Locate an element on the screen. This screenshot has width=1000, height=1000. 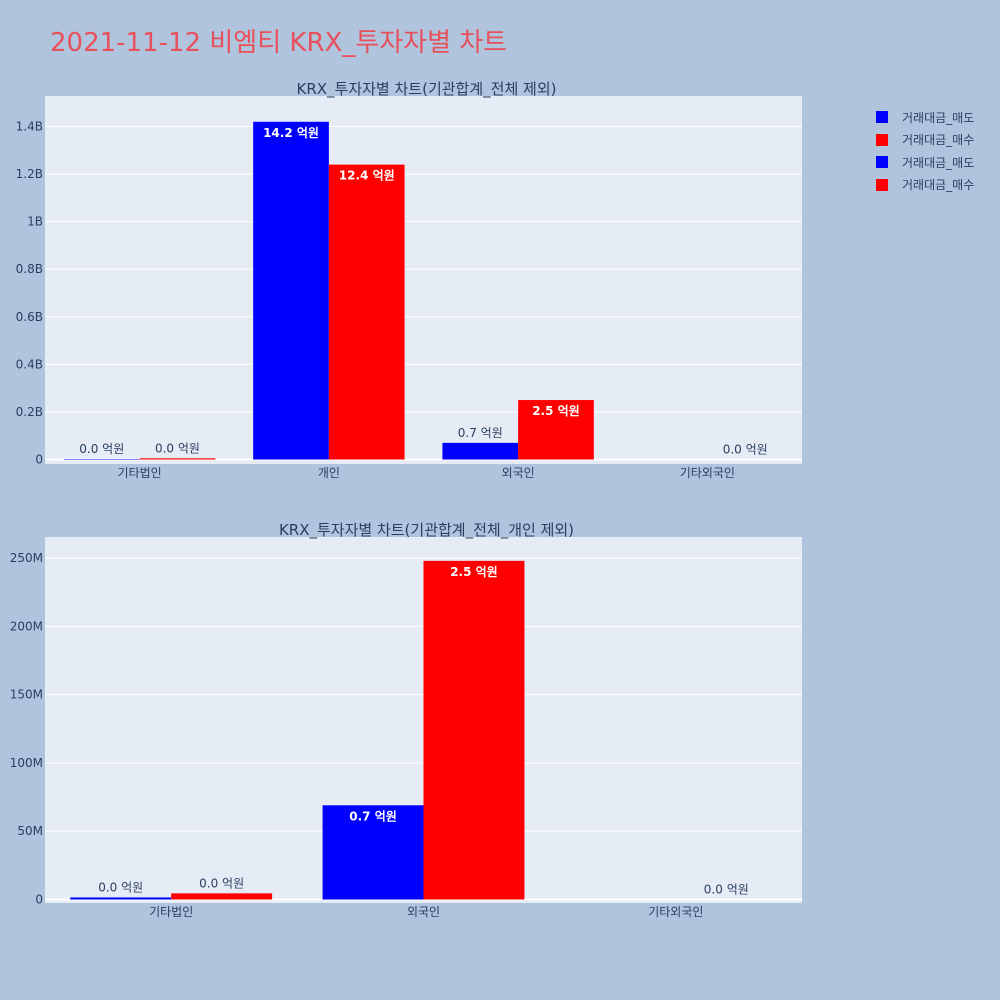
data-label: 12.4 억원 is located at coordinates (367, 176).